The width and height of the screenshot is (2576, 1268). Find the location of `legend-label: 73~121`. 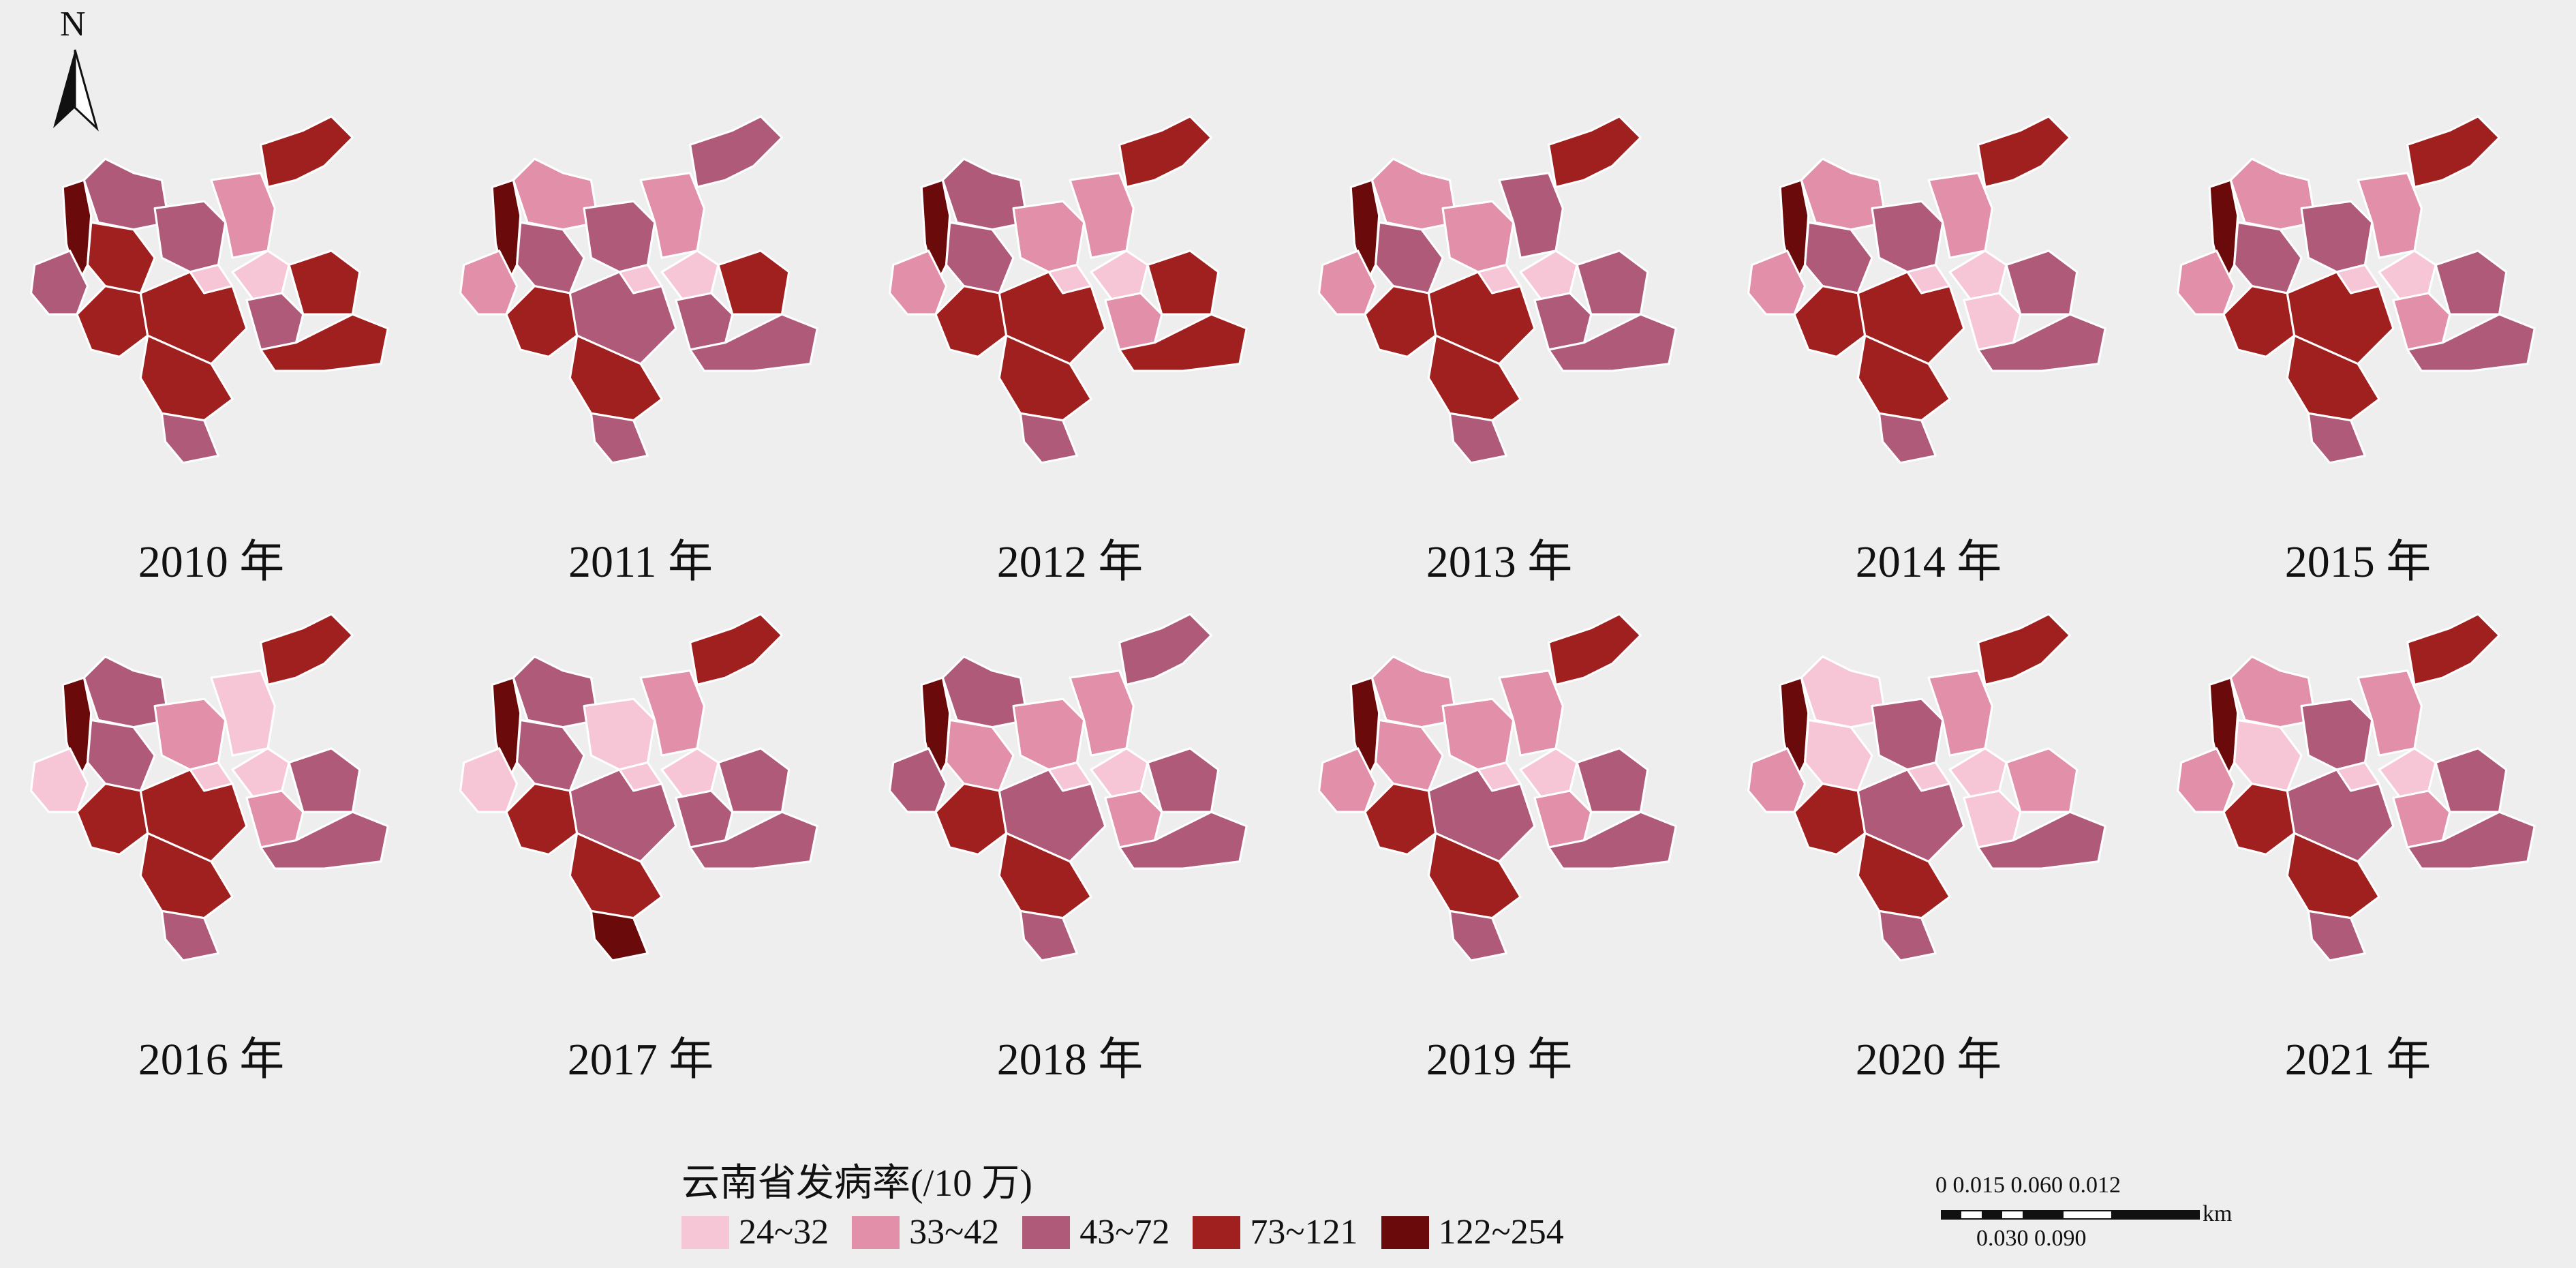

legend-label: 73~121 is located at coordinates (1304, 1232).